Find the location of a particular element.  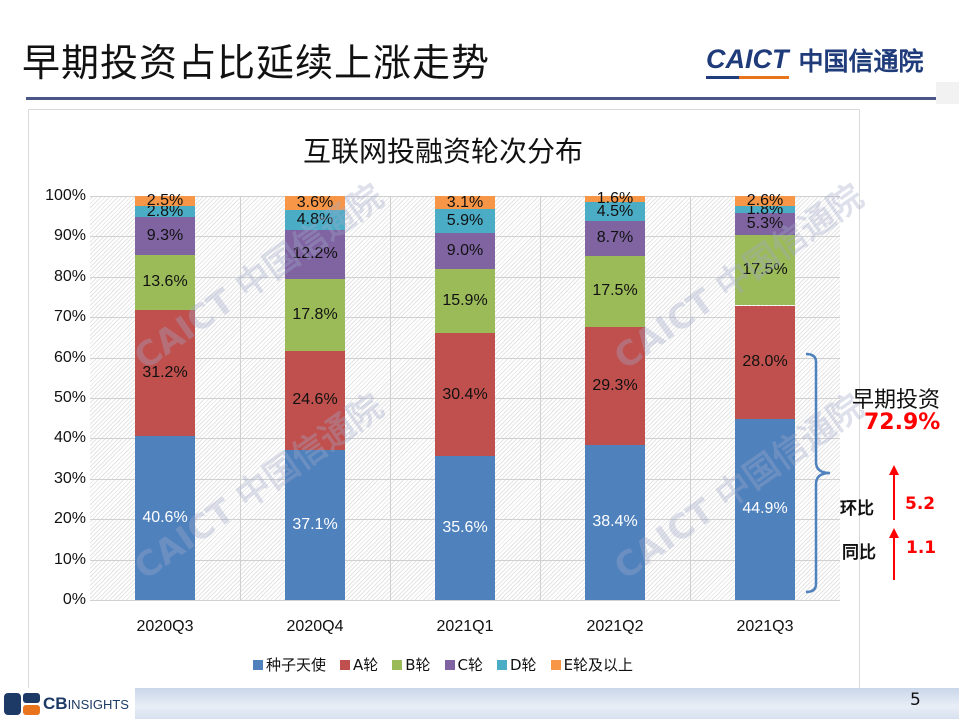

qoq-label: 环比 is located at coordinates (857, 509).